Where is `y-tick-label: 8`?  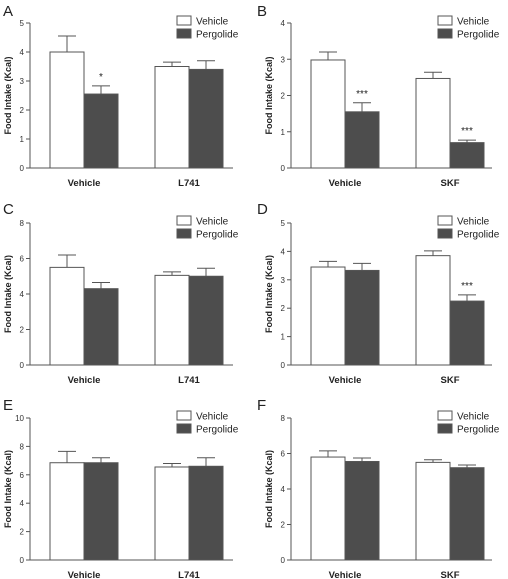
y-tick-label: 8 is located at coordinates (22, 223).